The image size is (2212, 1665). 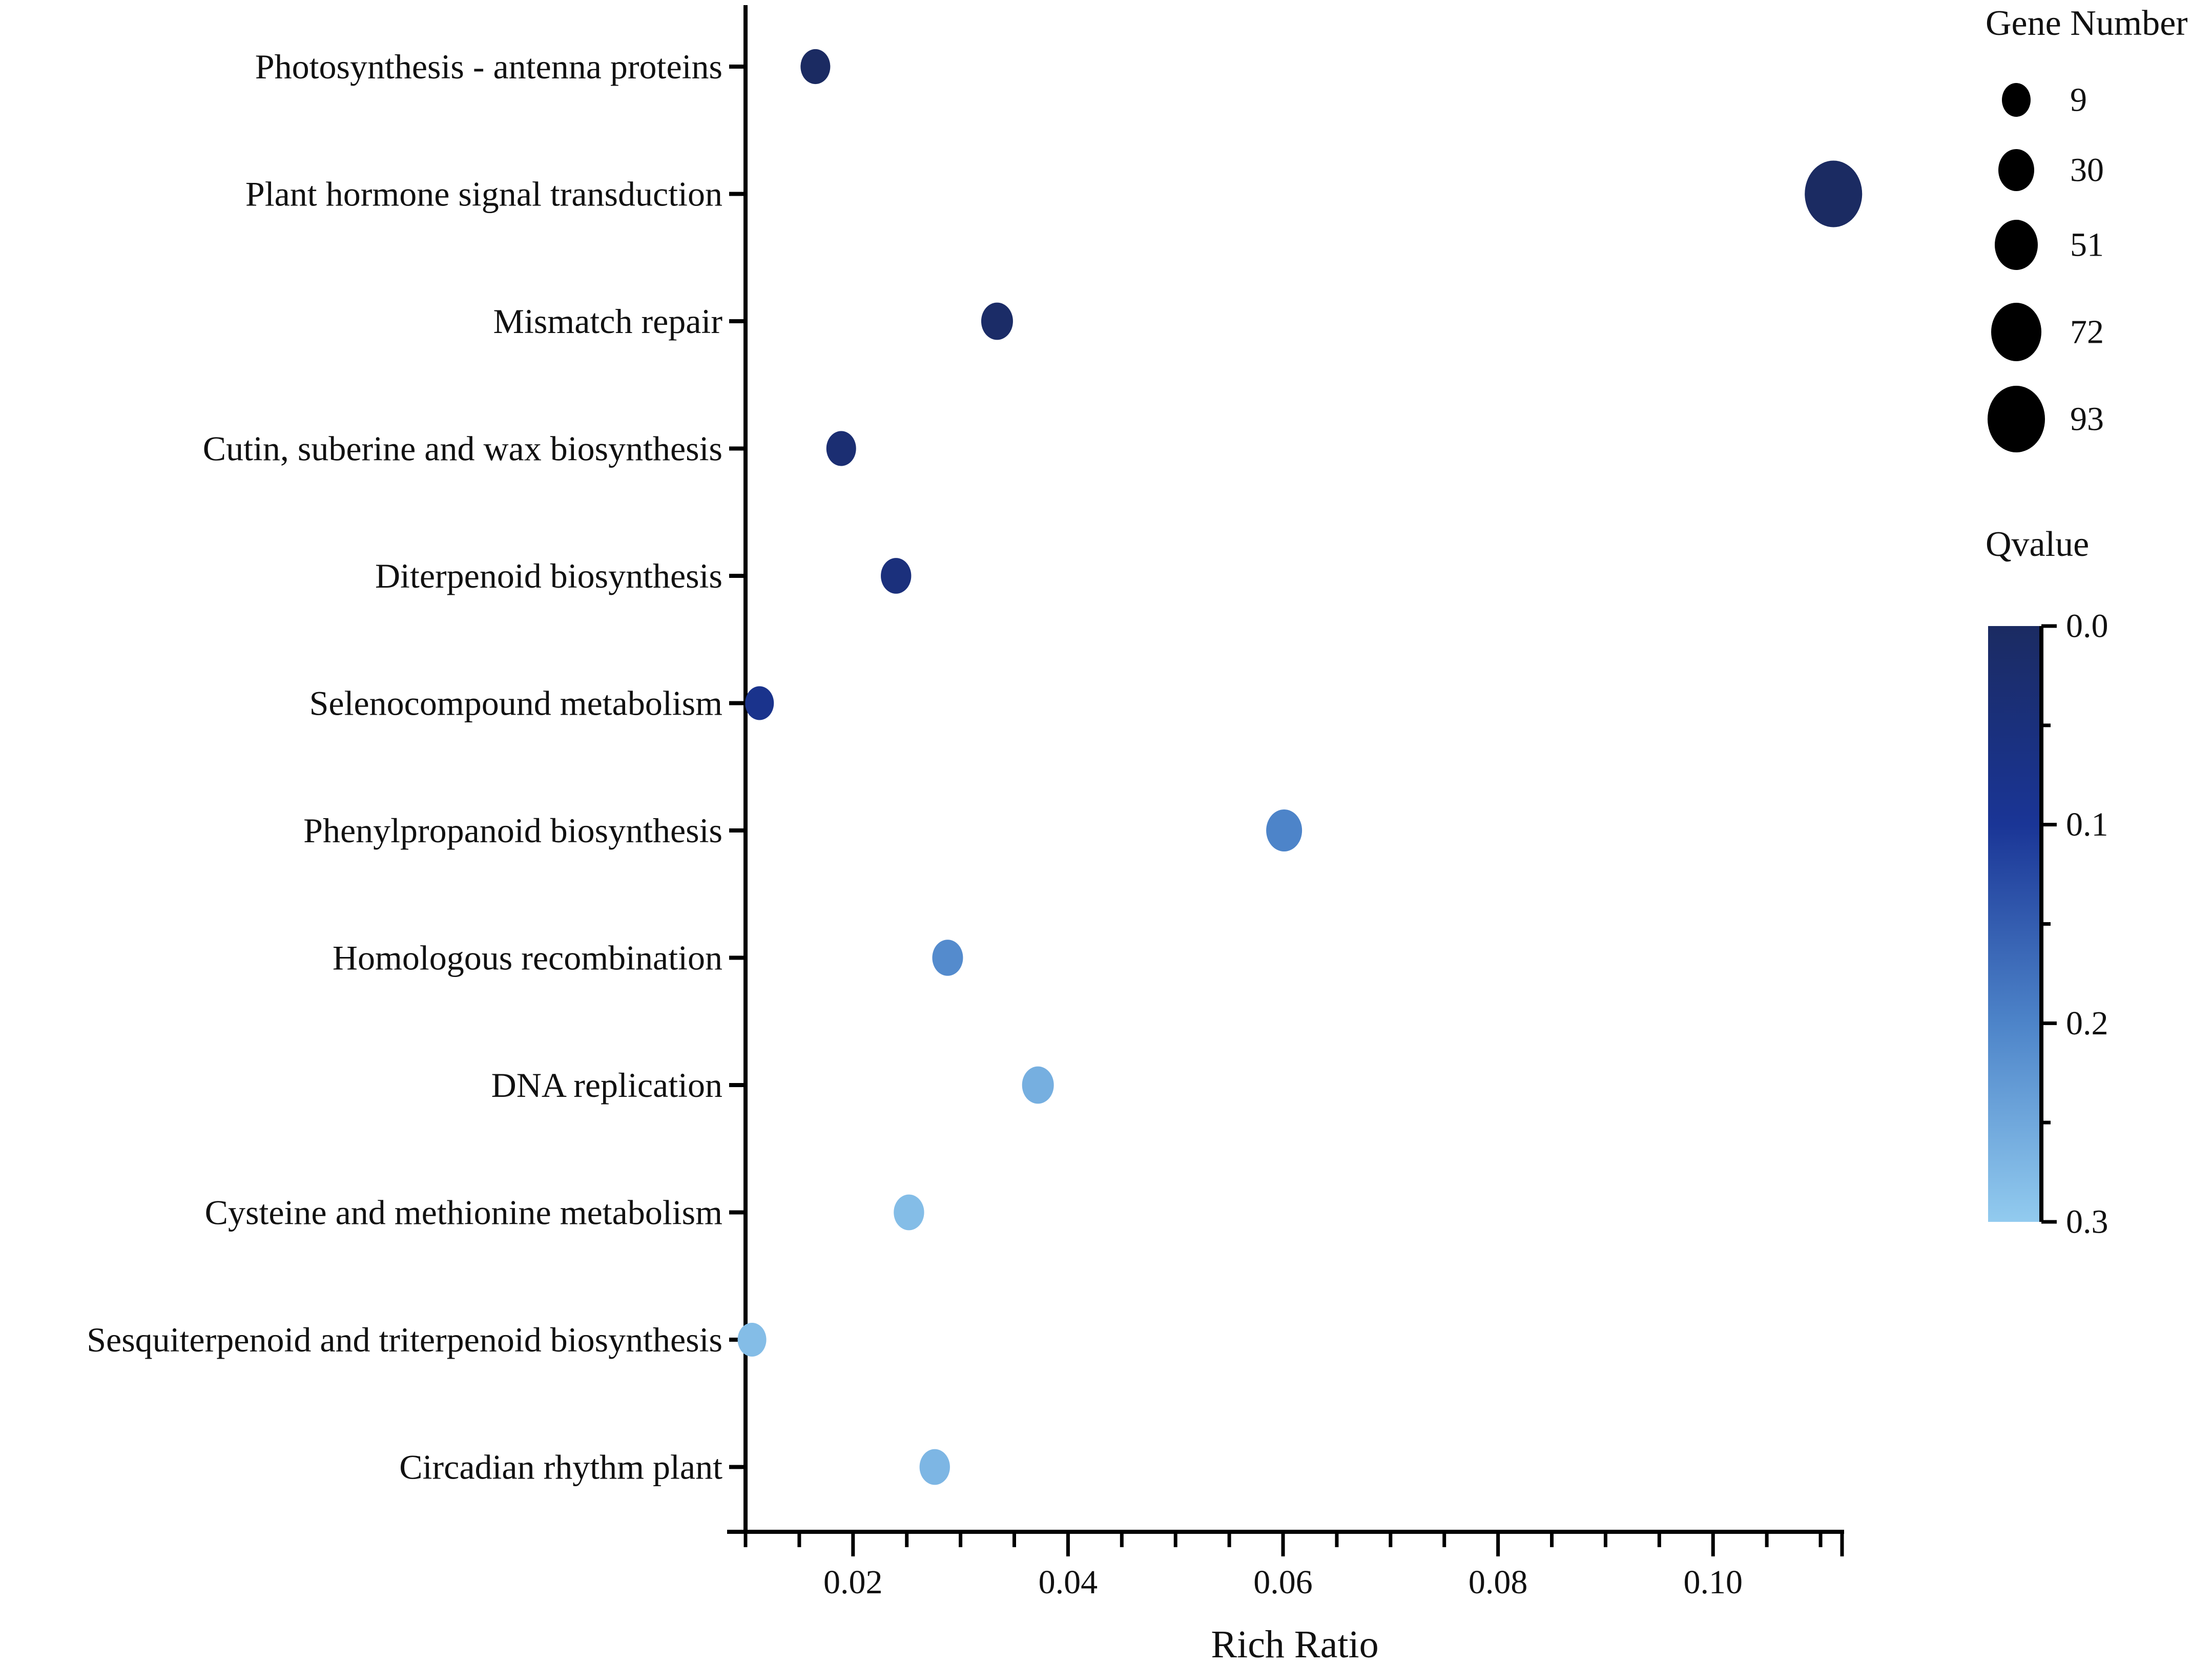 I want to click on colorbar-tick-label: 0.3, so click(x=2087, y=1222).